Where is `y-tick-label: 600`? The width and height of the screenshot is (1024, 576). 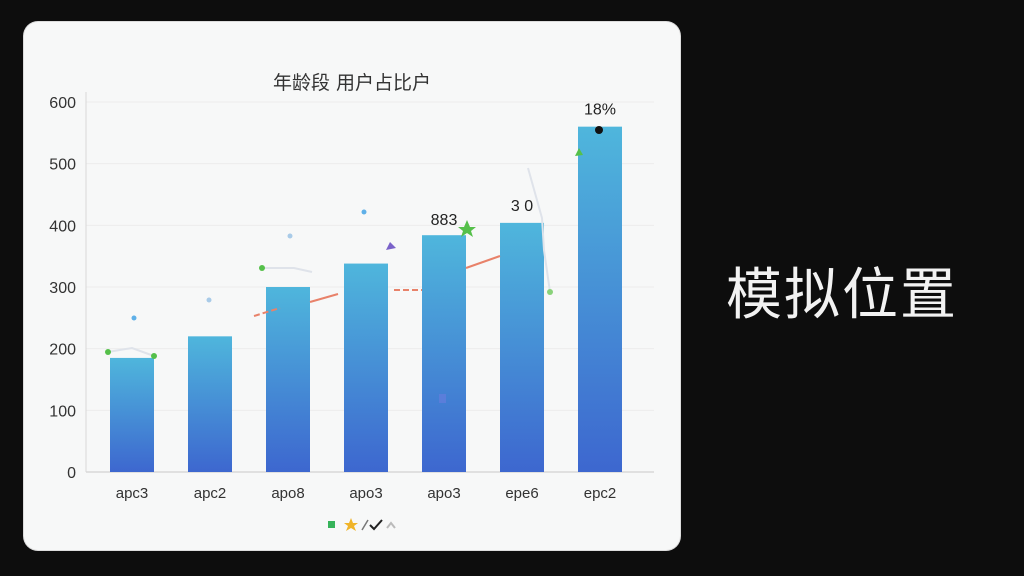 y-tick-label: 600 is located at coordinates (62, 103).